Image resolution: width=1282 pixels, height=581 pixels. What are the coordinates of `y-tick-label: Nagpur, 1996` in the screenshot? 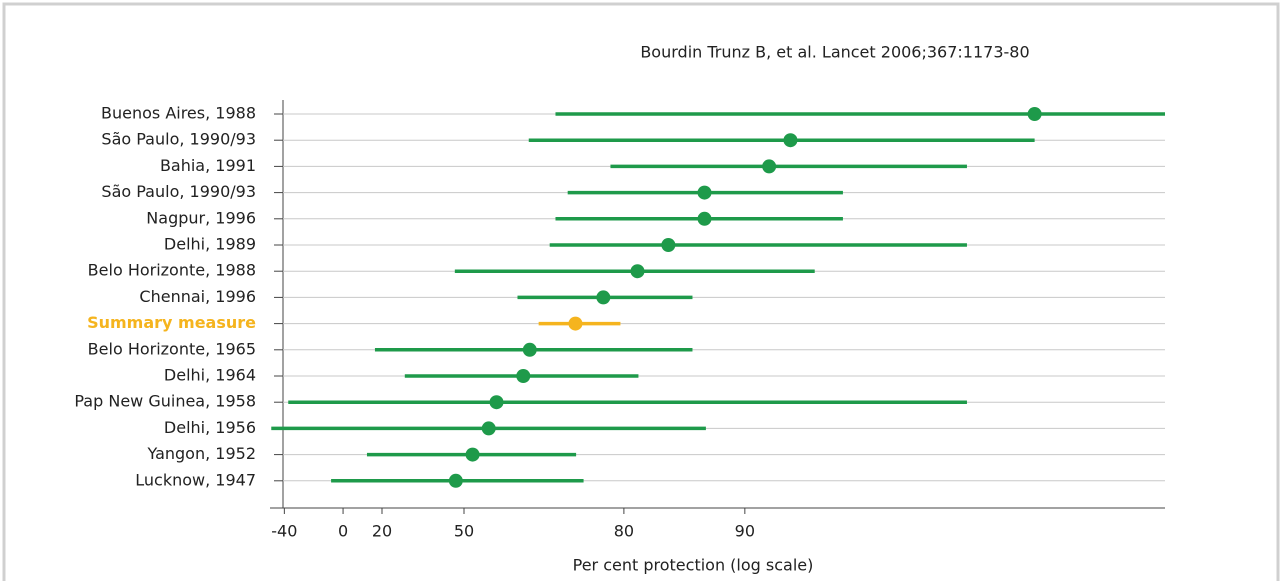 It's located at (201, 217).